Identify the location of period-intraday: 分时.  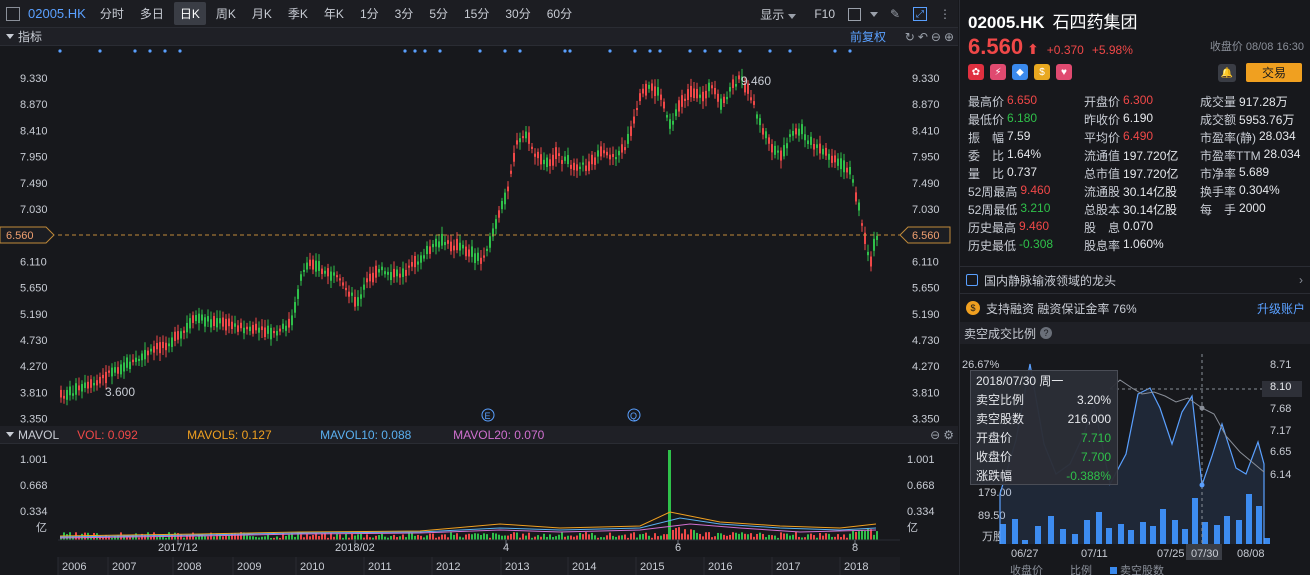
(111, 14).